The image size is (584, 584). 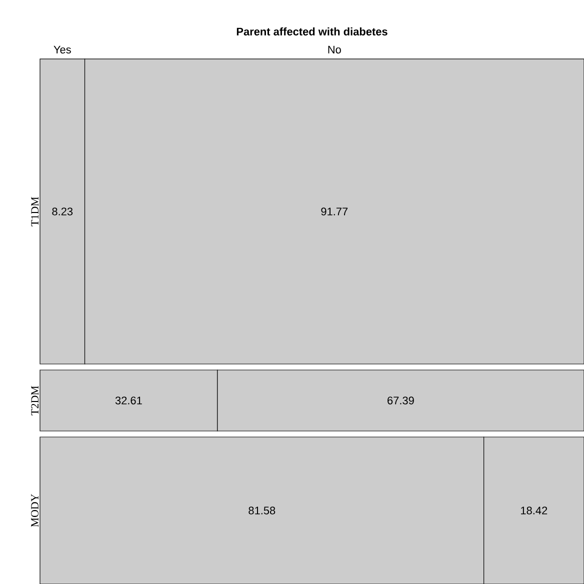 I want to click on data-label: 18.42, so click(x=534, y=510).